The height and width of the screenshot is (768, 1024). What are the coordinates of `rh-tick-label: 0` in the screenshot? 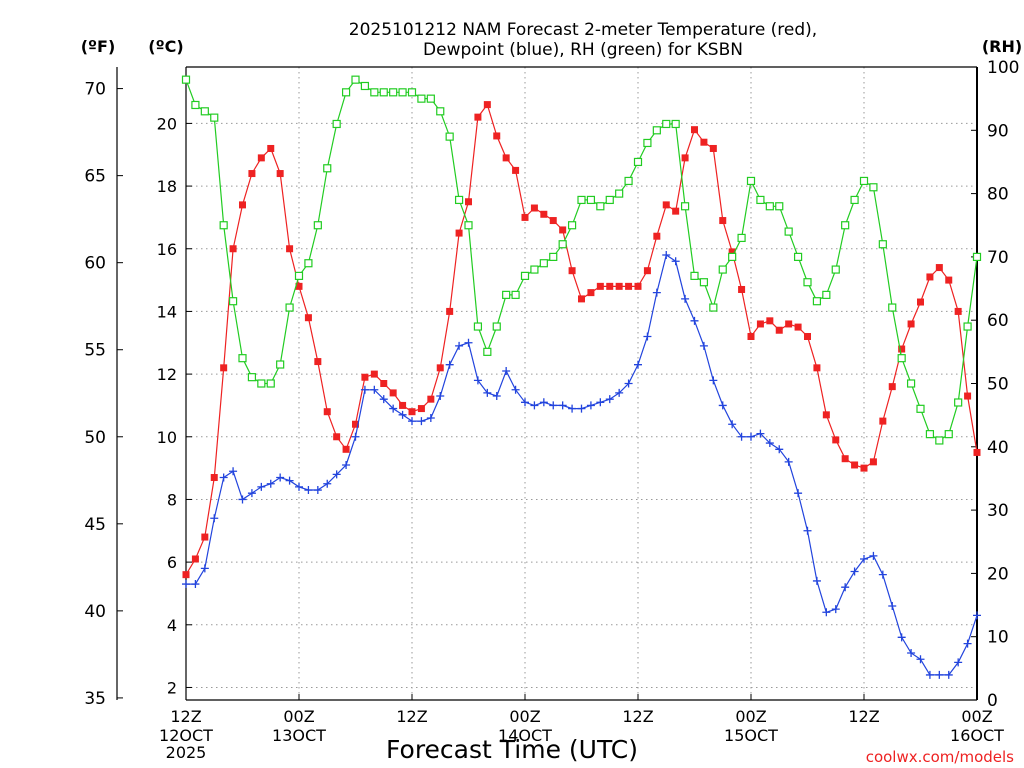 It's located at (992, 701).